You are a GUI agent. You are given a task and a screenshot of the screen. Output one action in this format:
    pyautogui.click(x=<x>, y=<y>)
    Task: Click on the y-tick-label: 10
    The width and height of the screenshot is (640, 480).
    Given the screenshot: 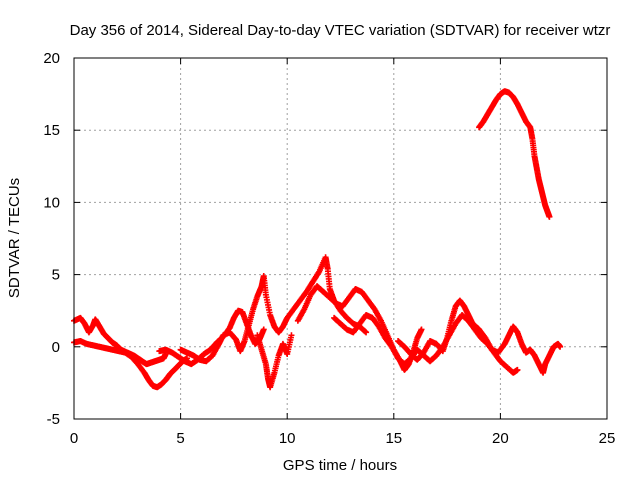 What is the action you would take?
    pyautogui.click(x=51, y=202)
    